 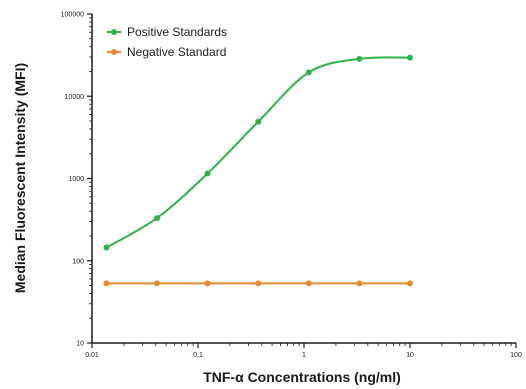 What do you see at coordinates (410, 355) in the screenshot?
I see `x-tick-label: 10` at bounding box center [410, 355].